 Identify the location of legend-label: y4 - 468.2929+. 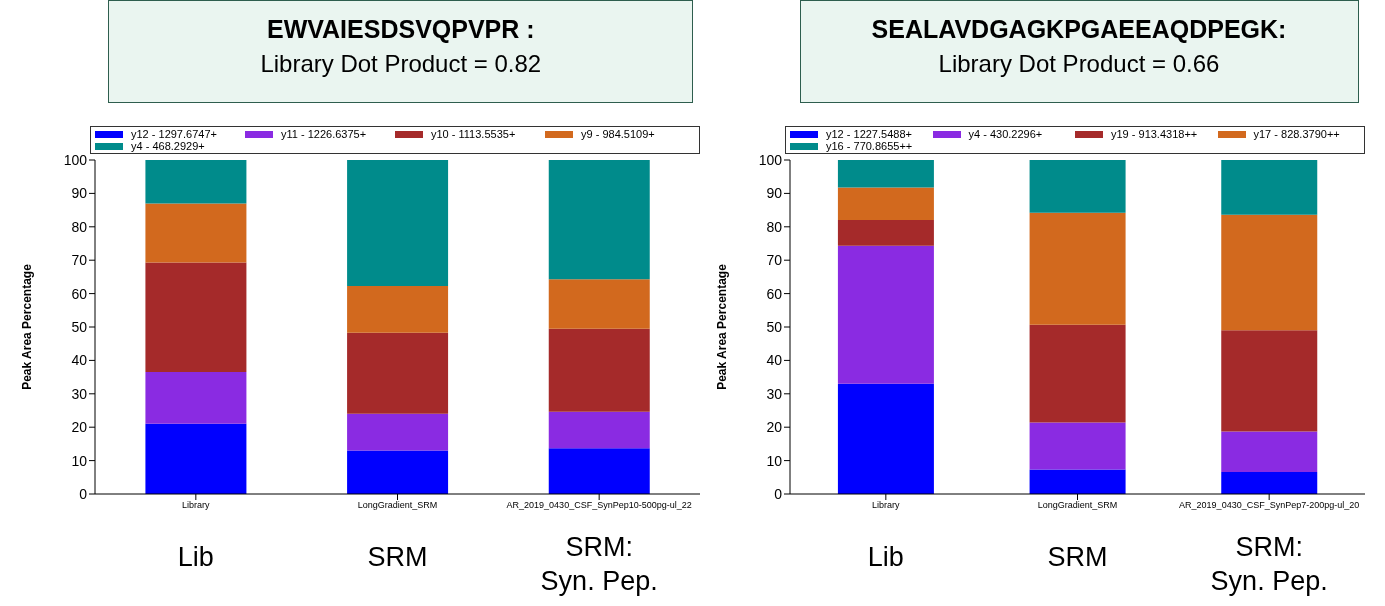
(168, 146).